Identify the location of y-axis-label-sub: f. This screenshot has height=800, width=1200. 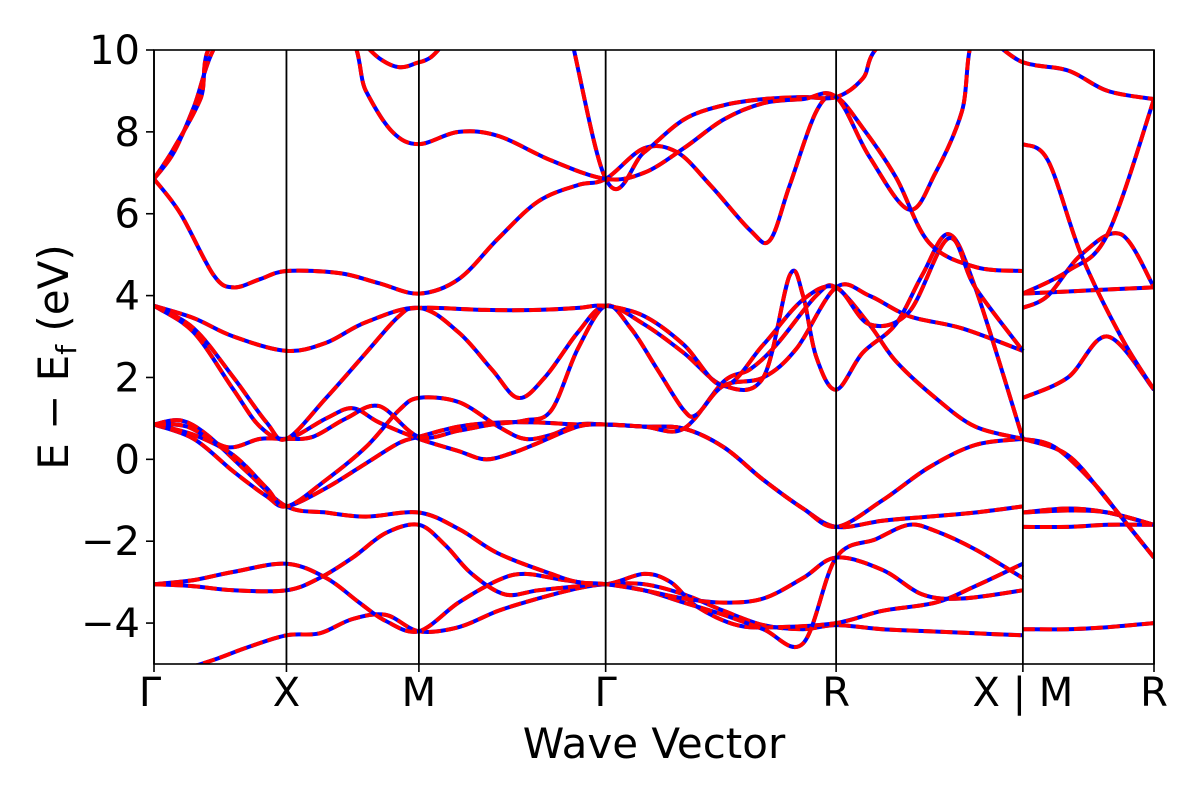
(66, 349).